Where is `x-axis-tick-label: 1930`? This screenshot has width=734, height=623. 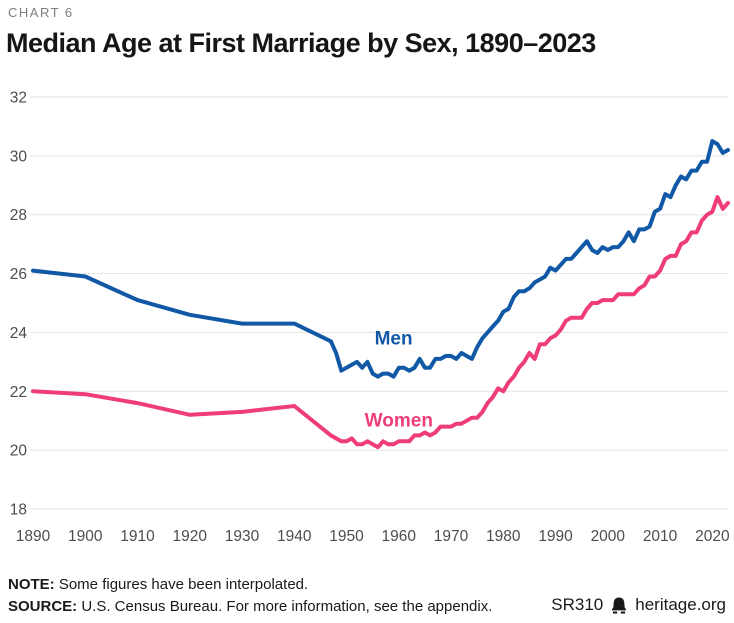
x-axis-tick-label: 1930 is located at coordinates (242, 536).